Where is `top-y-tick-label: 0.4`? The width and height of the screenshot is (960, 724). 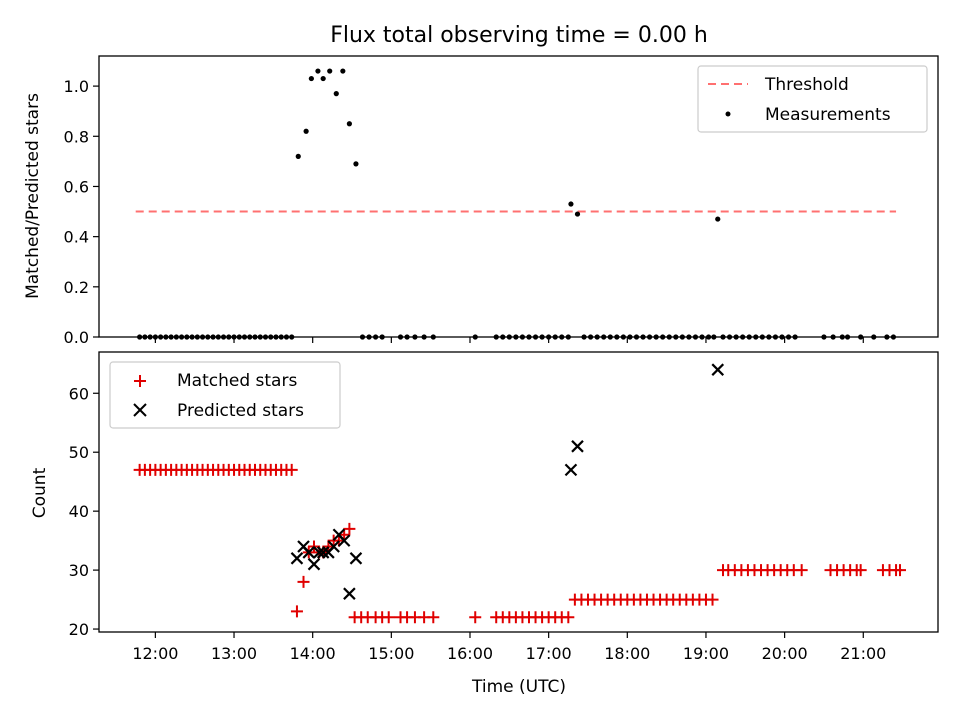
top-y-tick-label: 0.4 is located at coordinates (76, 237).